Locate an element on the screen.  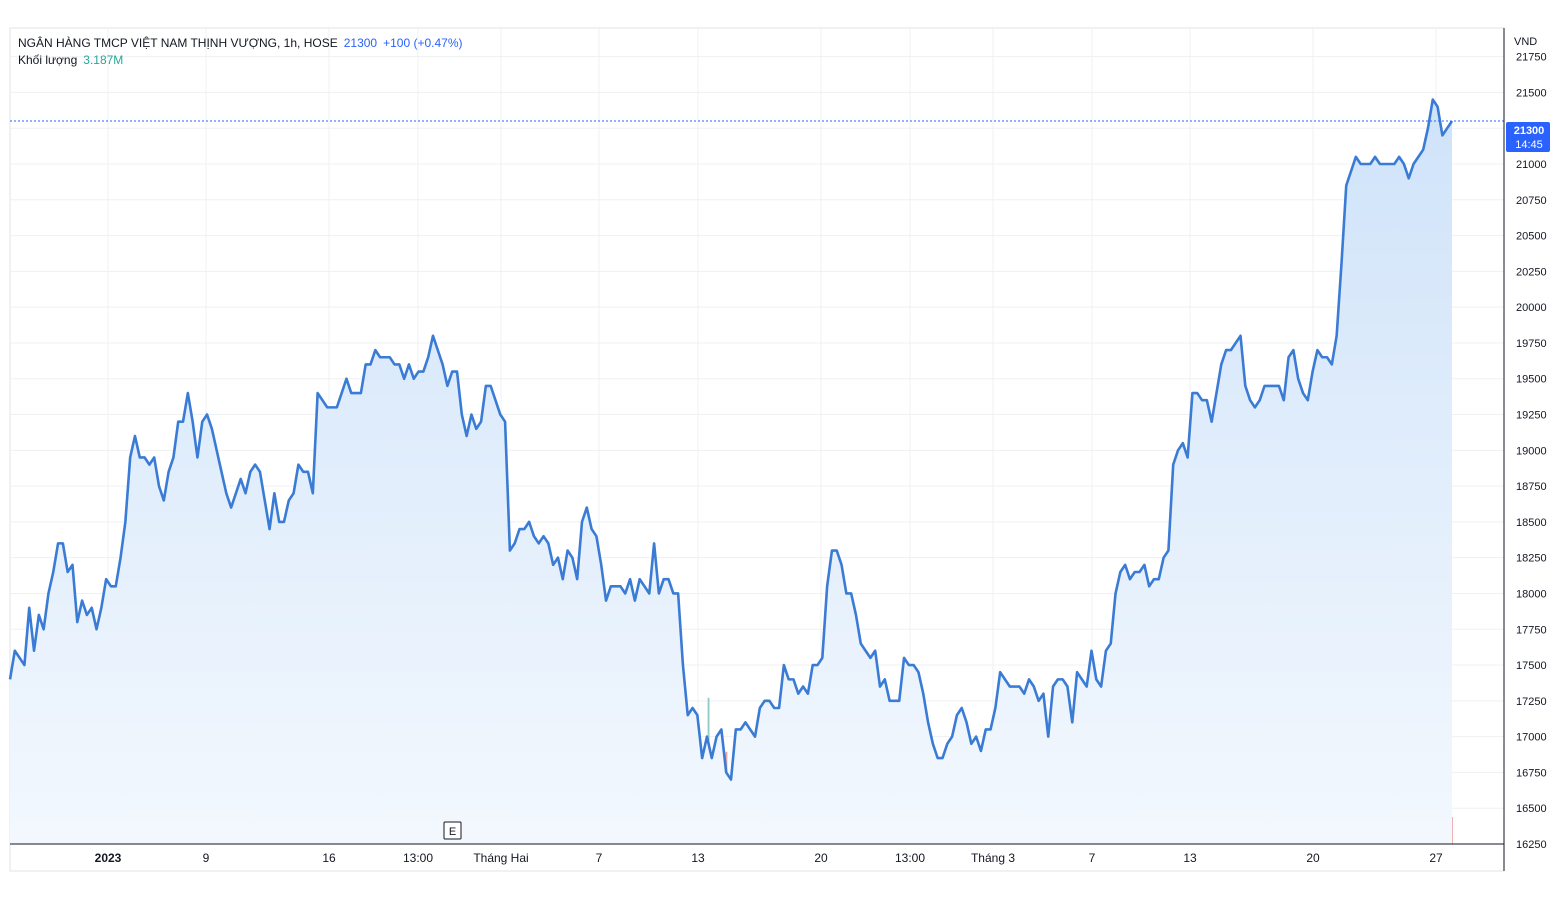
price-tick-label: 21000 is located at coordinates (1531, 165).